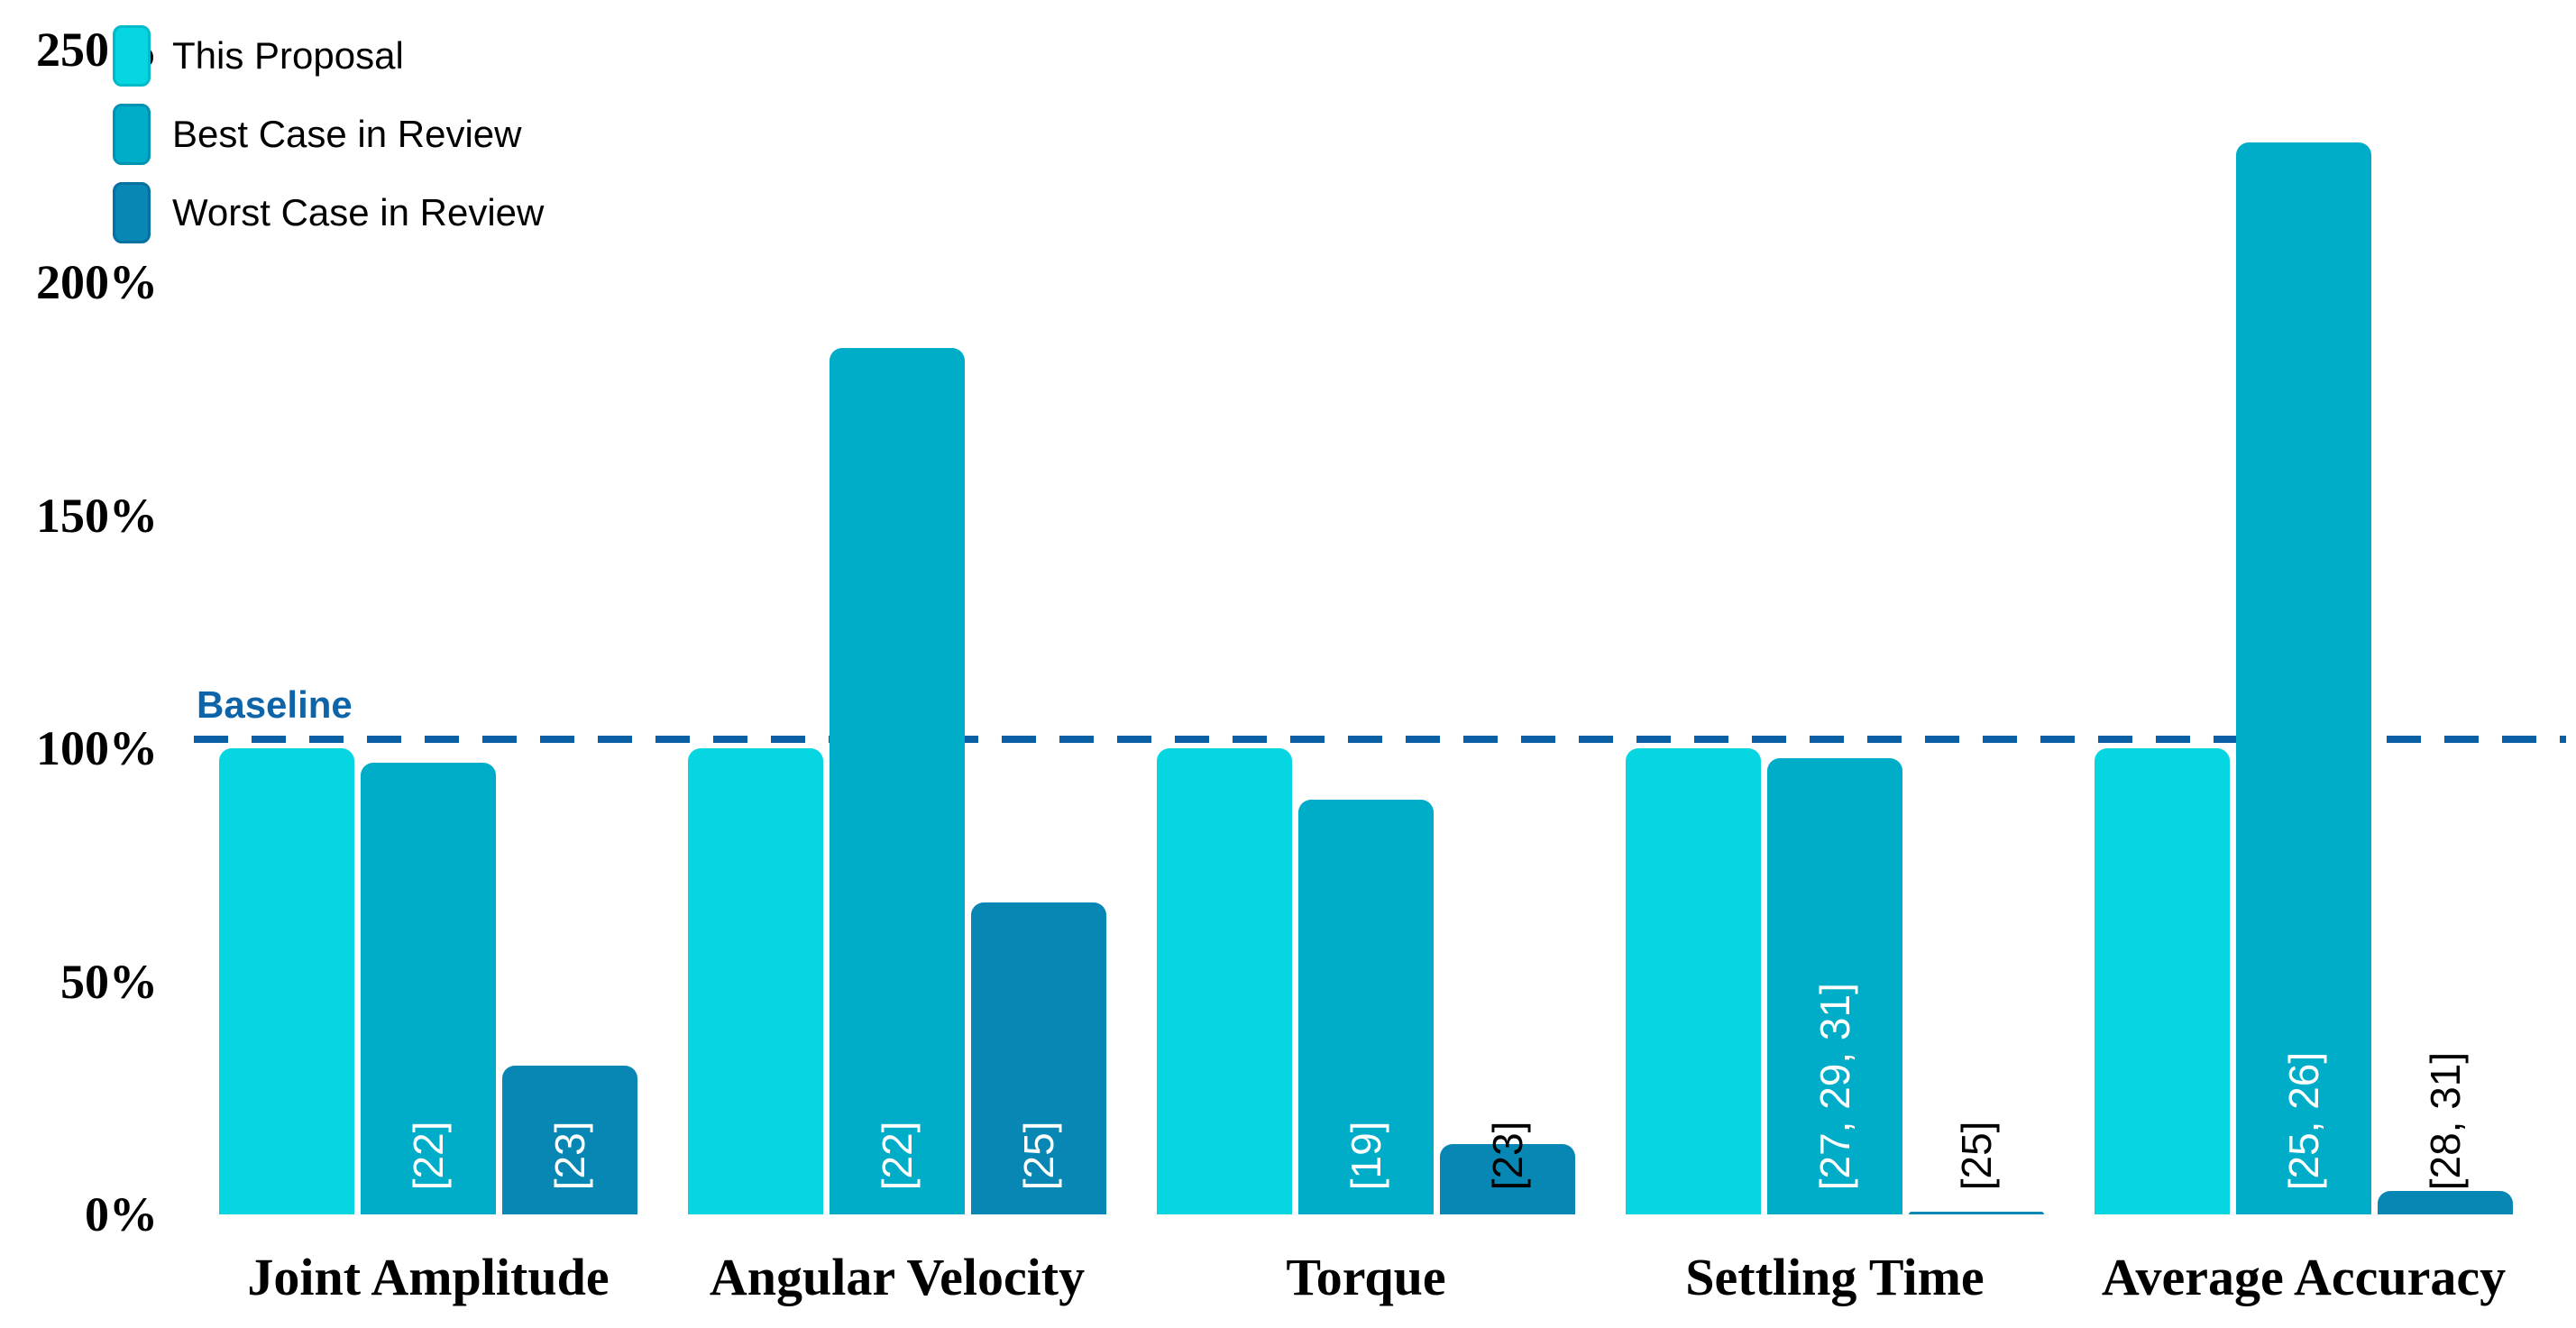  I want to click on y-axis-tick-label: 50%, so click(109, 981).